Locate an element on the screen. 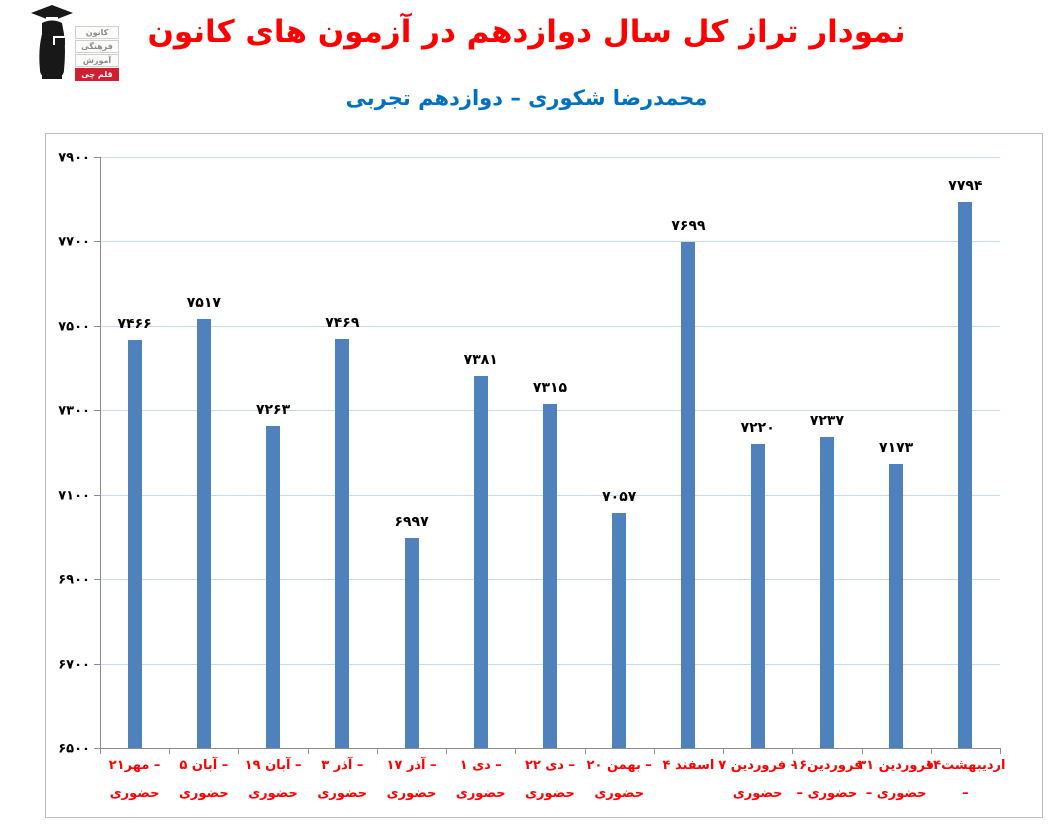  kanoon-logo: کانون فرهنگی آموزش قلم چی is located at coordinates (74, 43).